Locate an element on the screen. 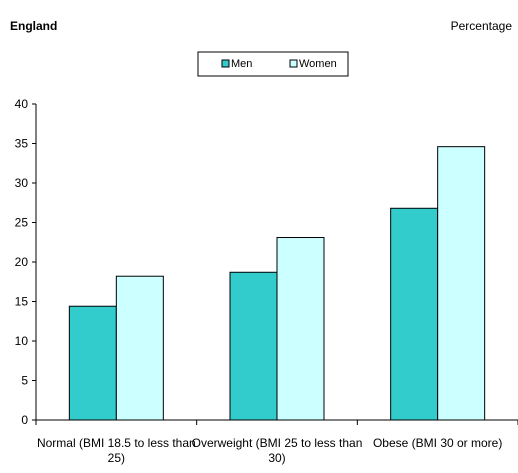 The width and height of the screenshot is (518, 473). y-tick-label: 10 is located at coordinates (22, 341).